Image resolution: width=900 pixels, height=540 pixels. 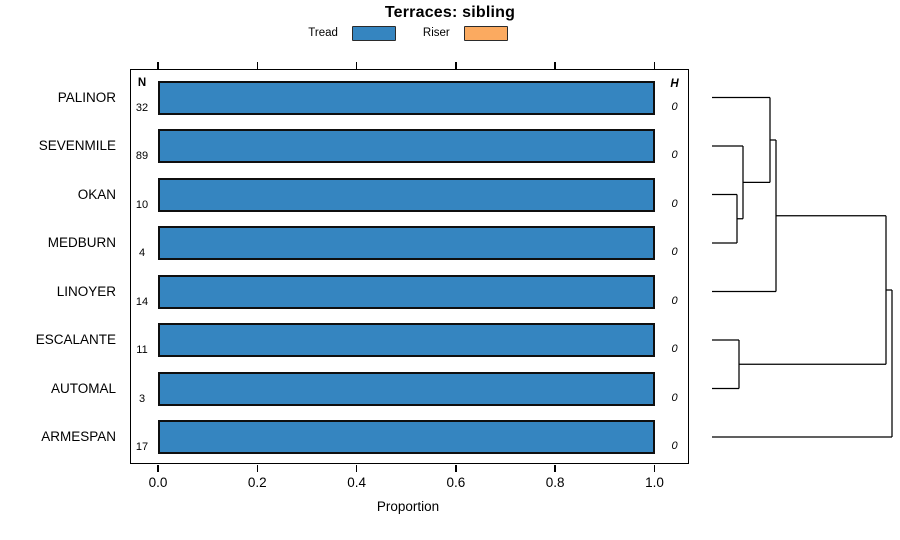 What do you see at coordinates (86, 291) in the screenshot?
I see `row-label-linoyer: LINOYER` at bounding box center [86, 291].